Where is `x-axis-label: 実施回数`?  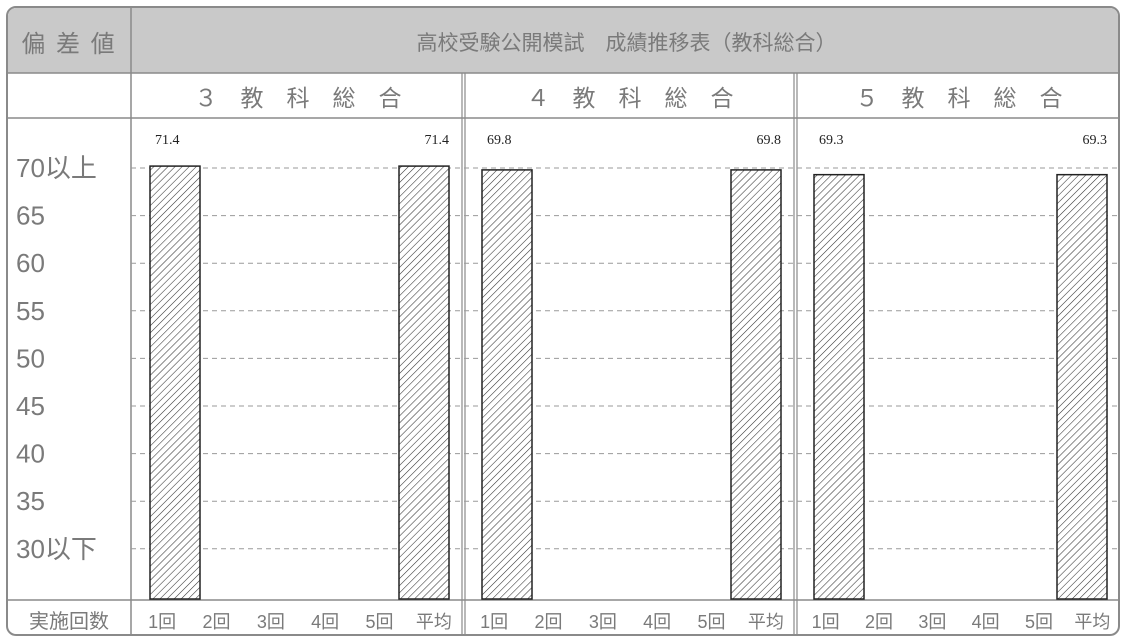 x-axis-label: 実施回数 is located at coordinates (69, 621).